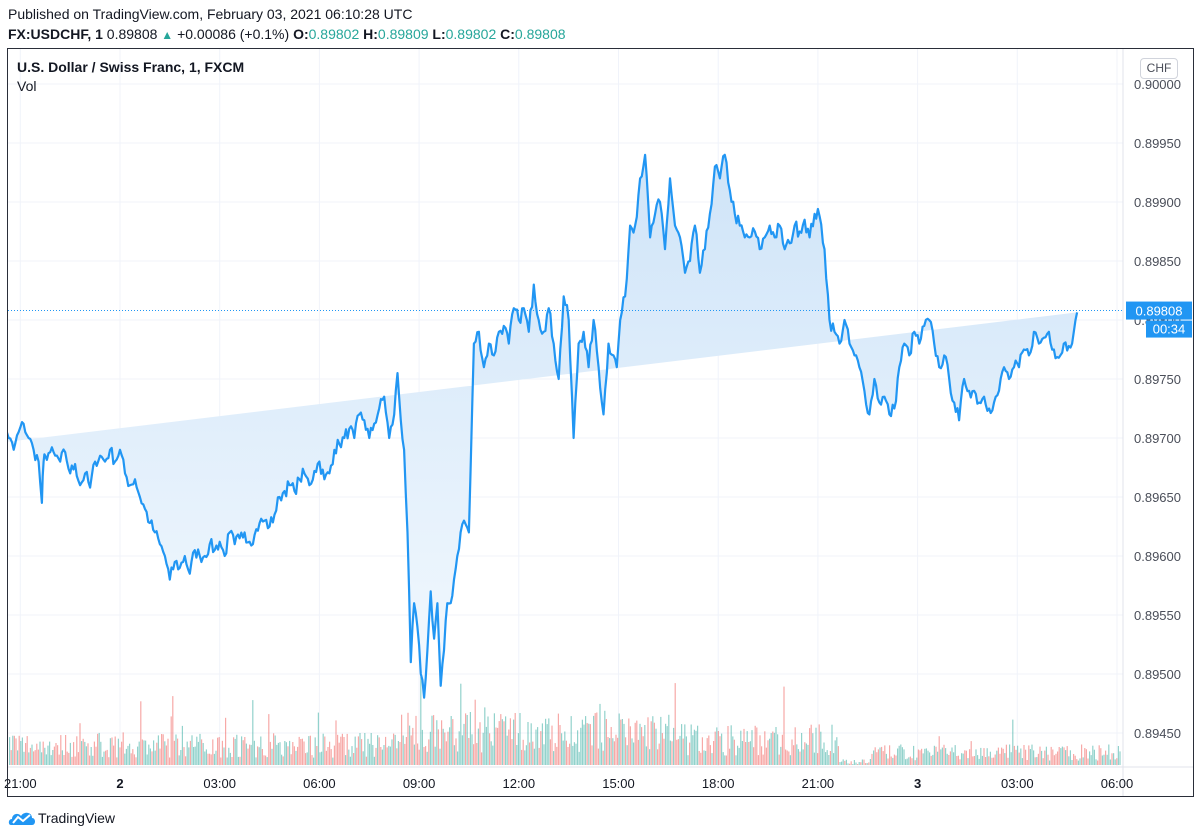  I want to click on currency-badge: CHF, so click(1159, 68).